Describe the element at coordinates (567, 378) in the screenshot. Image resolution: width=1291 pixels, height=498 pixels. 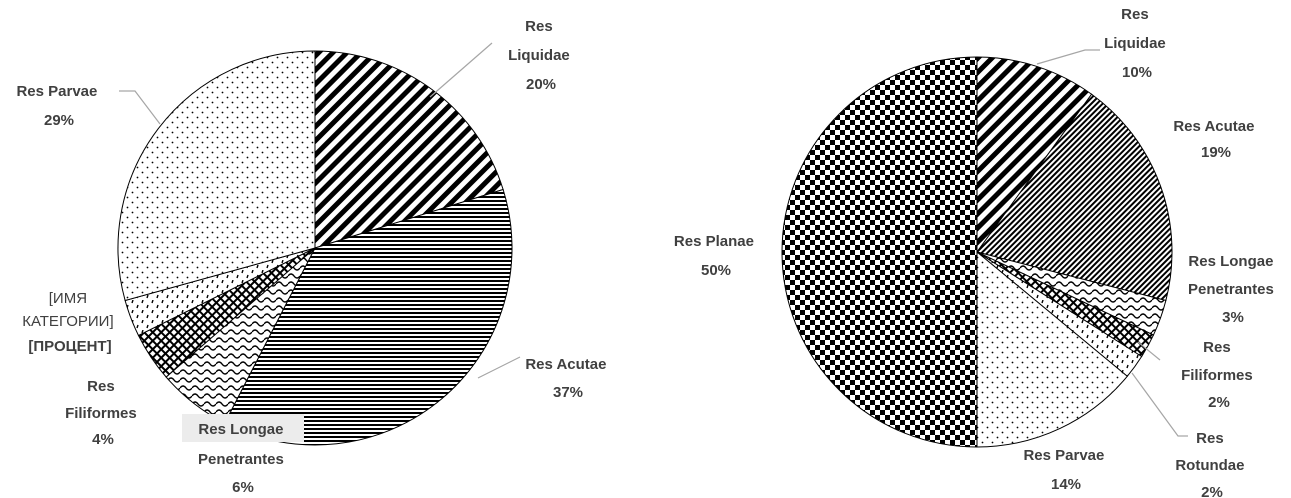
I see `slice-label: Res Acutae 37%` at that location.